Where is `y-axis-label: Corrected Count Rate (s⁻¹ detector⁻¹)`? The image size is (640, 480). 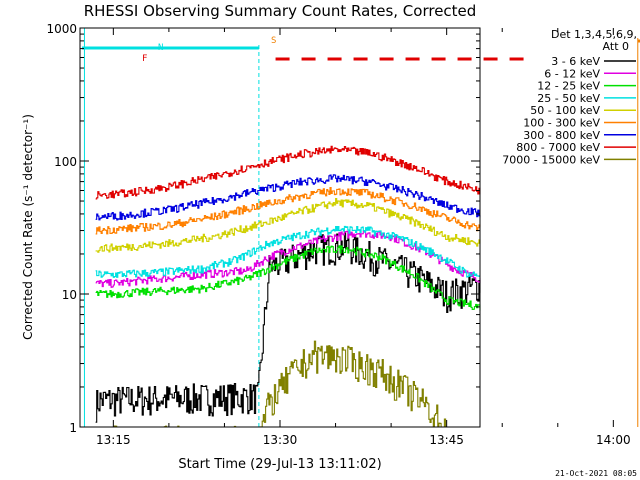
y-axis-label: Corrected Count Rate (s⁻¹ detector⁻¹) is located at coordinates (28, 227).